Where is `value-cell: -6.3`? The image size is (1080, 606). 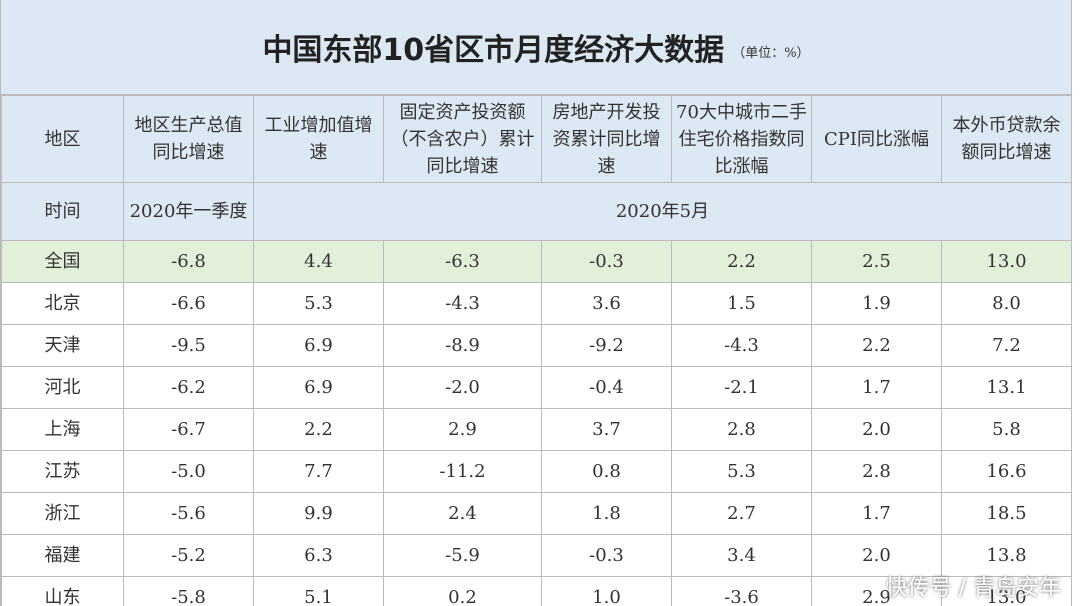 value-cell: -6.3 is located at coordinates (462, 261).